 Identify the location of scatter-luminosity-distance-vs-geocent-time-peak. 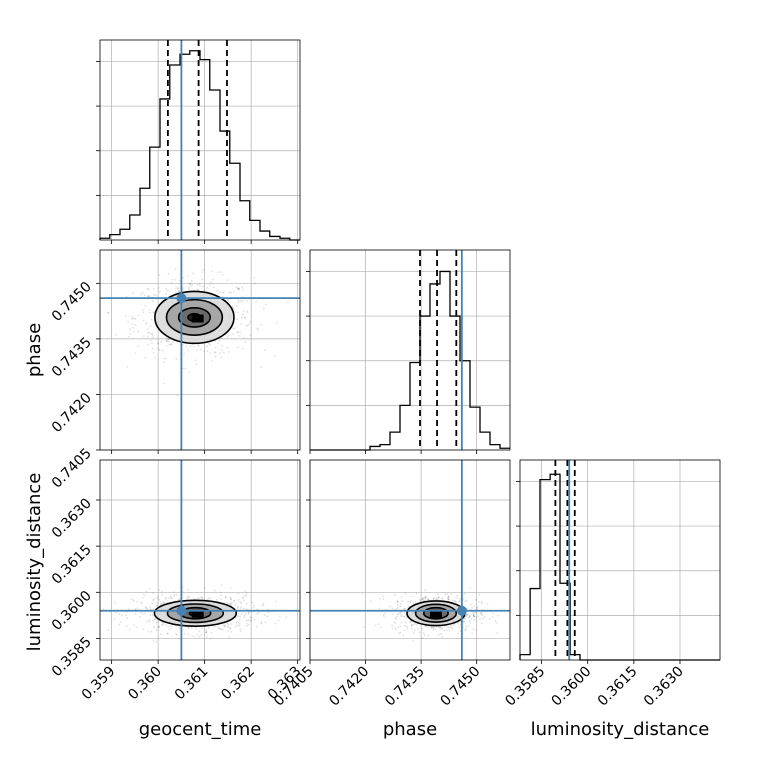
(197, 613).